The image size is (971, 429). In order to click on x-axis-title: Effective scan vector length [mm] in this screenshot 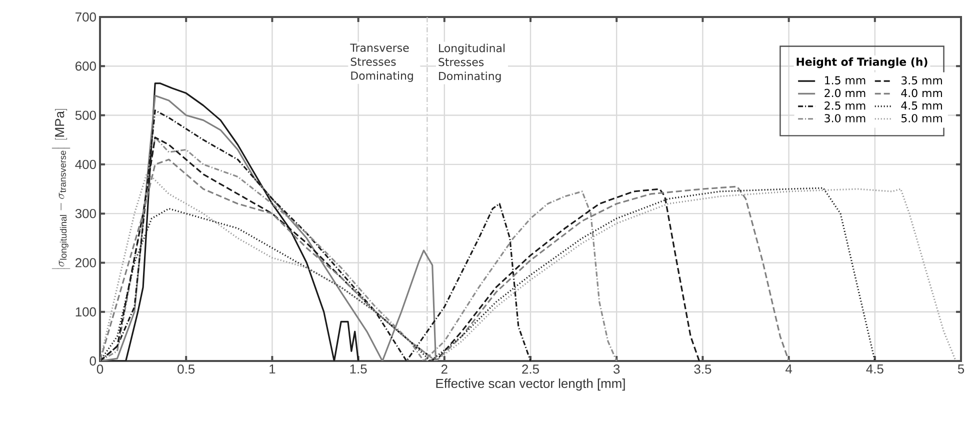, I will do `click(530, 384)`.